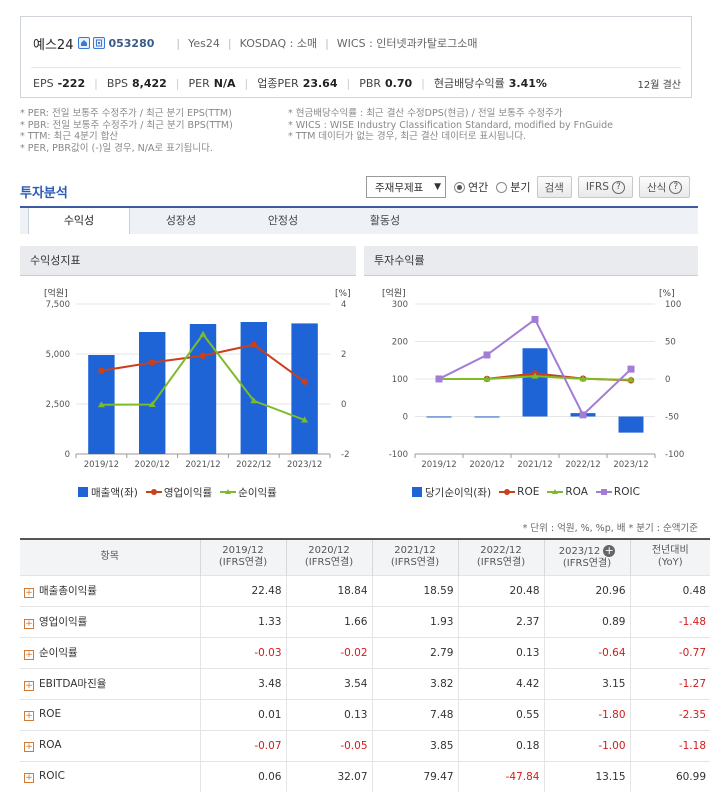 This screenshot has height=794, width=710. What do you see at coordinates (178, 492) in the screenshot?
I see `legend-item-operating-margin: 영업이익률` at bounding box center [178, 492].